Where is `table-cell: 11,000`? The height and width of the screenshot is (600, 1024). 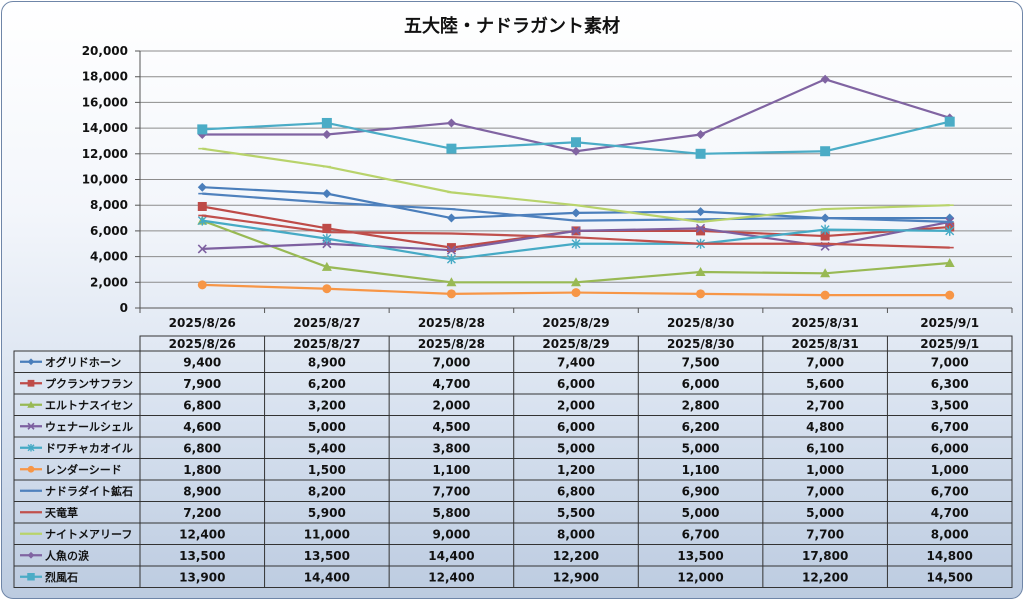
table-cell: 11,000 is located at coordinates (327, 534).